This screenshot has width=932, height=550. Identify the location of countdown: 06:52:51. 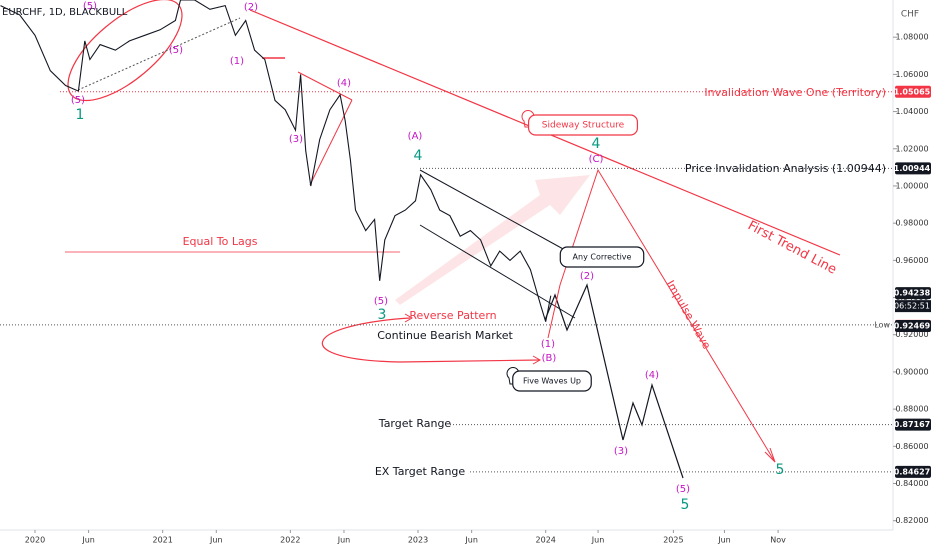
(912, 306).